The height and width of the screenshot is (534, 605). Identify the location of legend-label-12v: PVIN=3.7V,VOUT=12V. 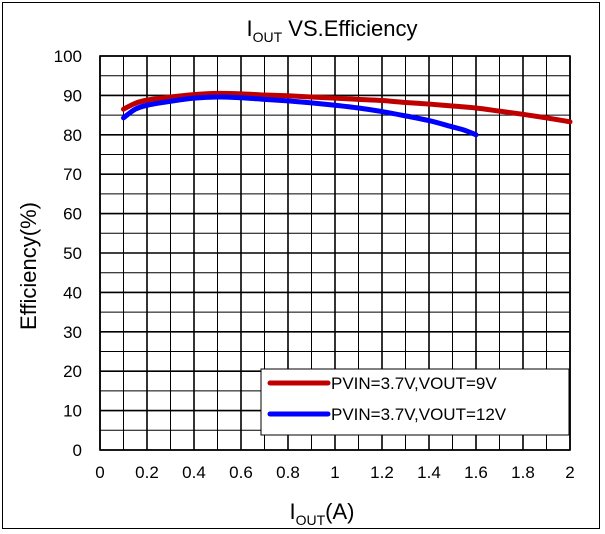
(419, 414).